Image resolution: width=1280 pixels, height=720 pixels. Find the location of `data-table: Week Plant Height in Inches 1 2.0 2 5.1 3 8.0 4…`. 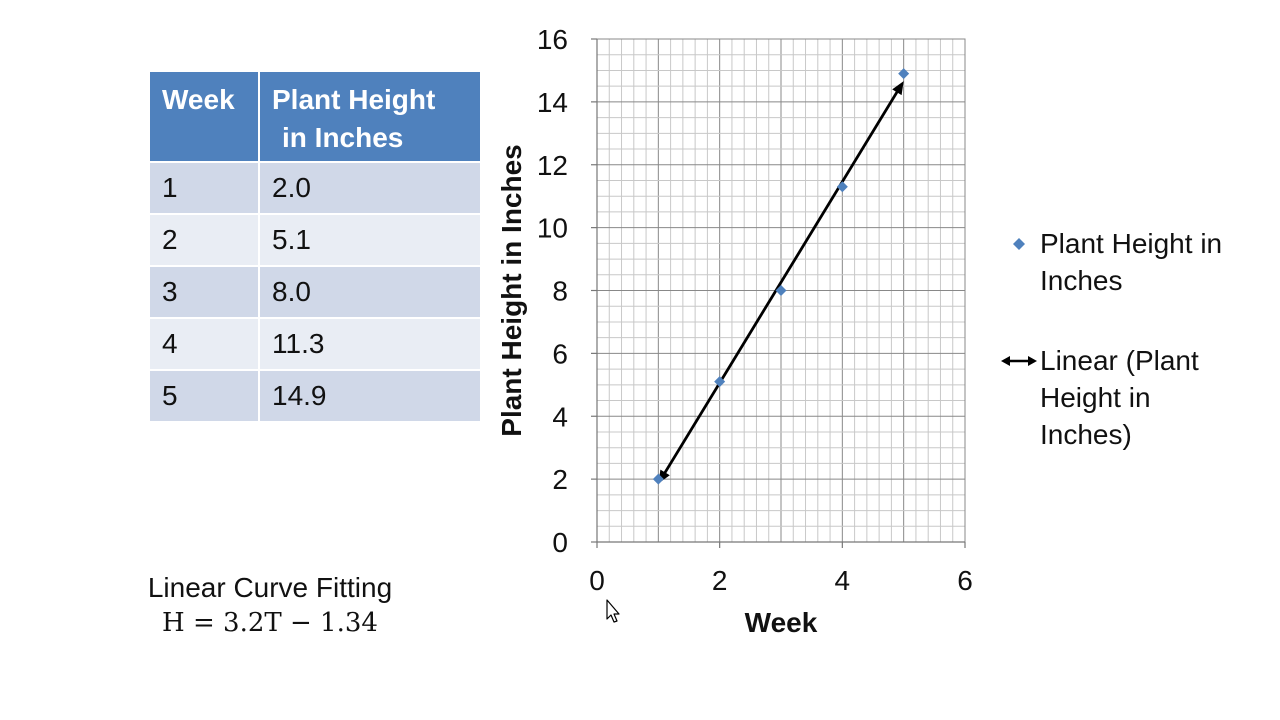

data-table: Week Plant Height in Inches 1 2.0 2 5.1 3 8.0 4… is located at coordinates (315, 246).